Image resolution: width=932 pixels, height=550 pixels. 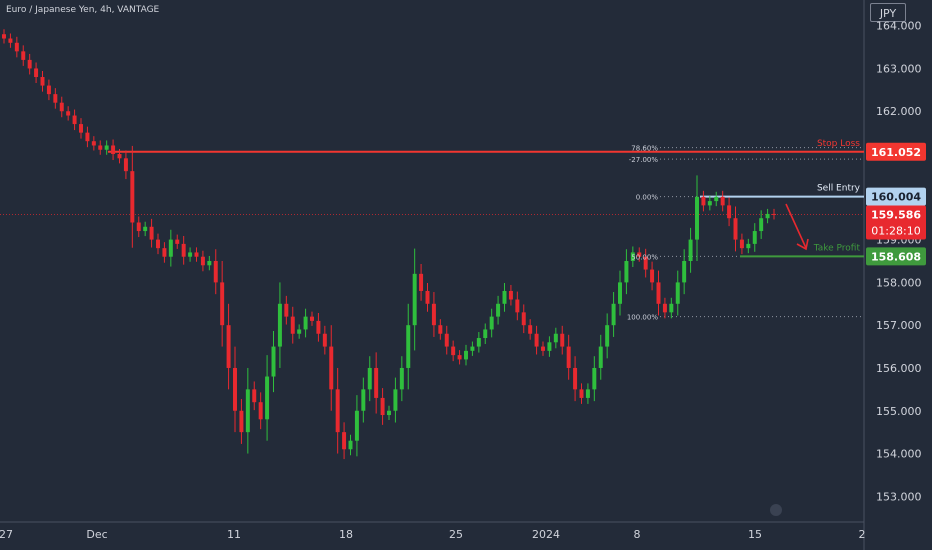 I want to click on time-tick-label: 8, so click(x=637, y=534).